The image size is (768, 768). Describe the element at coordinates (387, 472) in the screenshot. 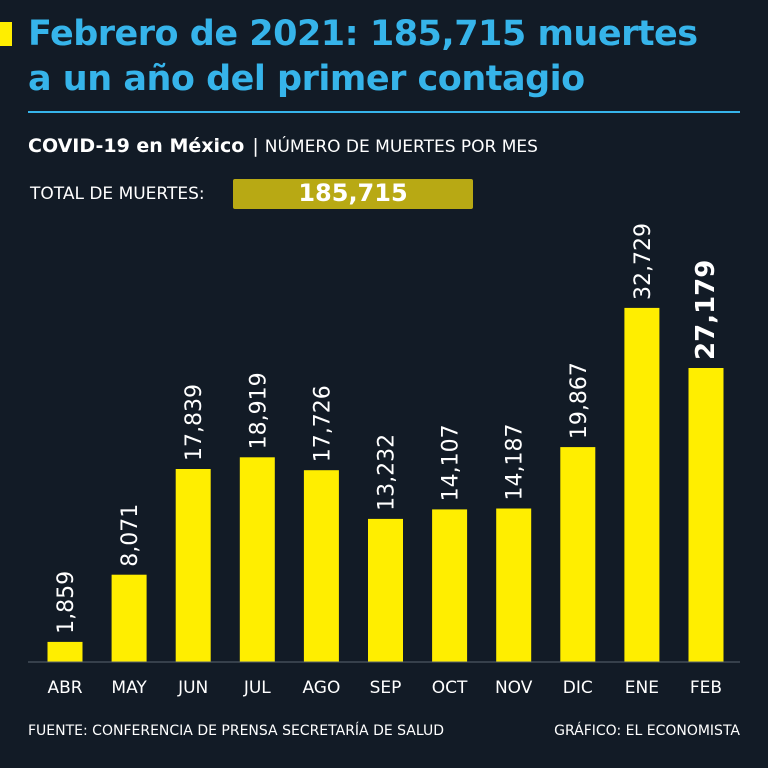

I see `value-label-sep: 13,232` at that location.